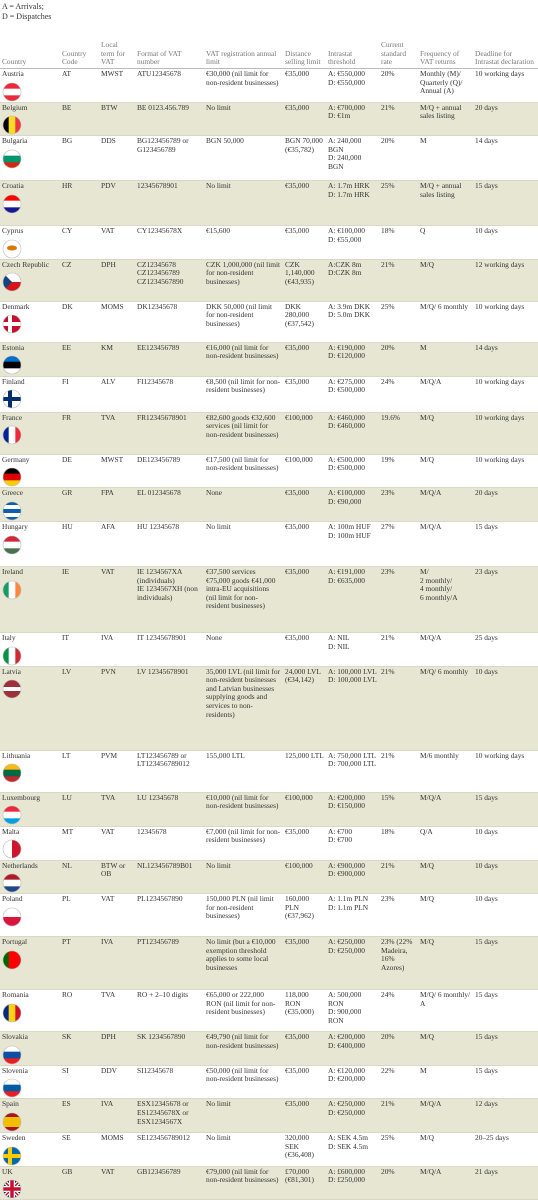 Image resolution: width=538 pixels, height=1200 pixels. I want to click on table-cell: 19%, so click(398, 471).